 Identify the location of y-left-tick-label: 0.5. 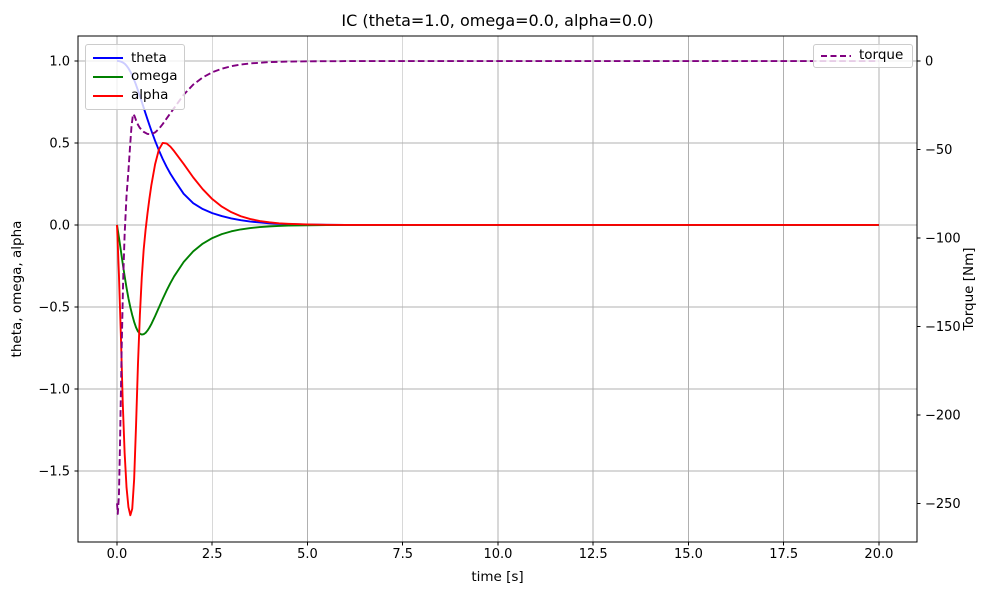
(59, 143).